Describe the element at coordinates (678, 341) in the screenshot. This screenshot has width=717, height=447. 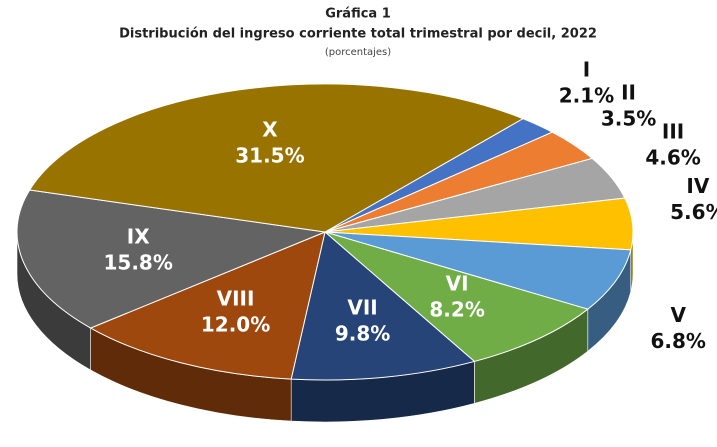
I see `slice-value-label: 6.8%` at that location.